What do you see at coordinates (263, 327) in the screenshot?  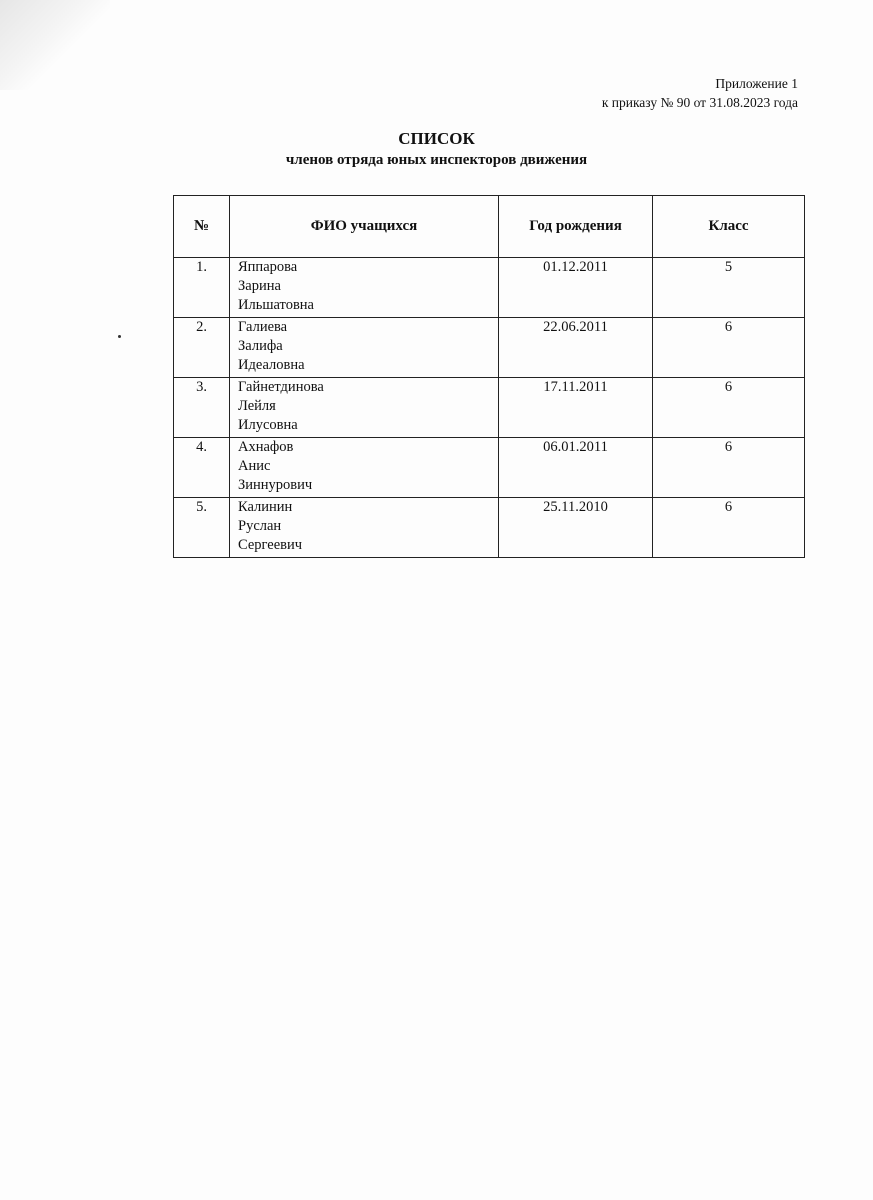 I see `name-part: Галиева` at bounding box center [263, 327].